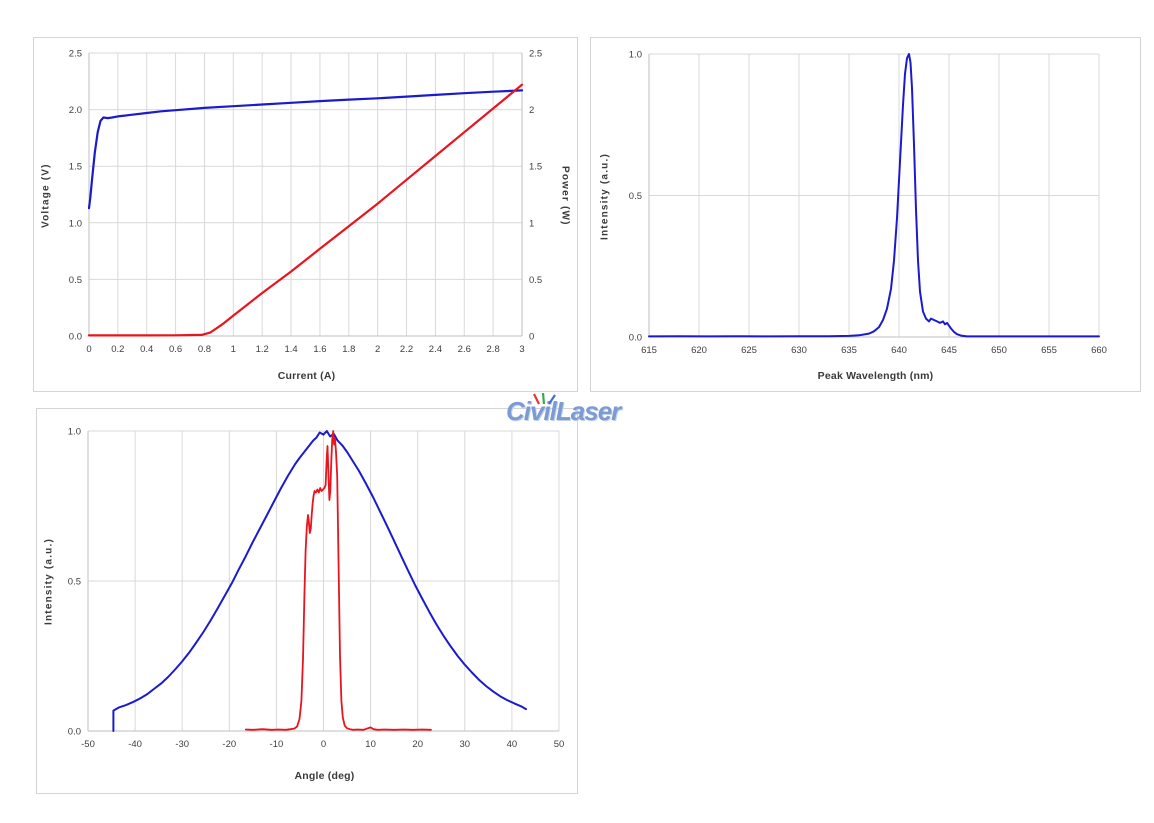 The width and height of the screenshot is (1154, 823). Describe the element at coordinates (319, 349) in the screenshot. I see `x-tick-label: 1.6` at that location.